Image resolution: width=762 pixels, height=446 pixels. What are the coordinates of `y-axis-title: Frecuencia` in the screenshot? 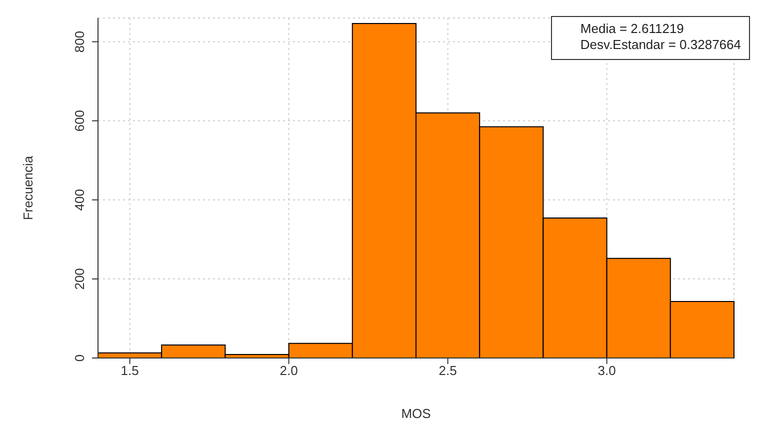 It's located at (28, 187).